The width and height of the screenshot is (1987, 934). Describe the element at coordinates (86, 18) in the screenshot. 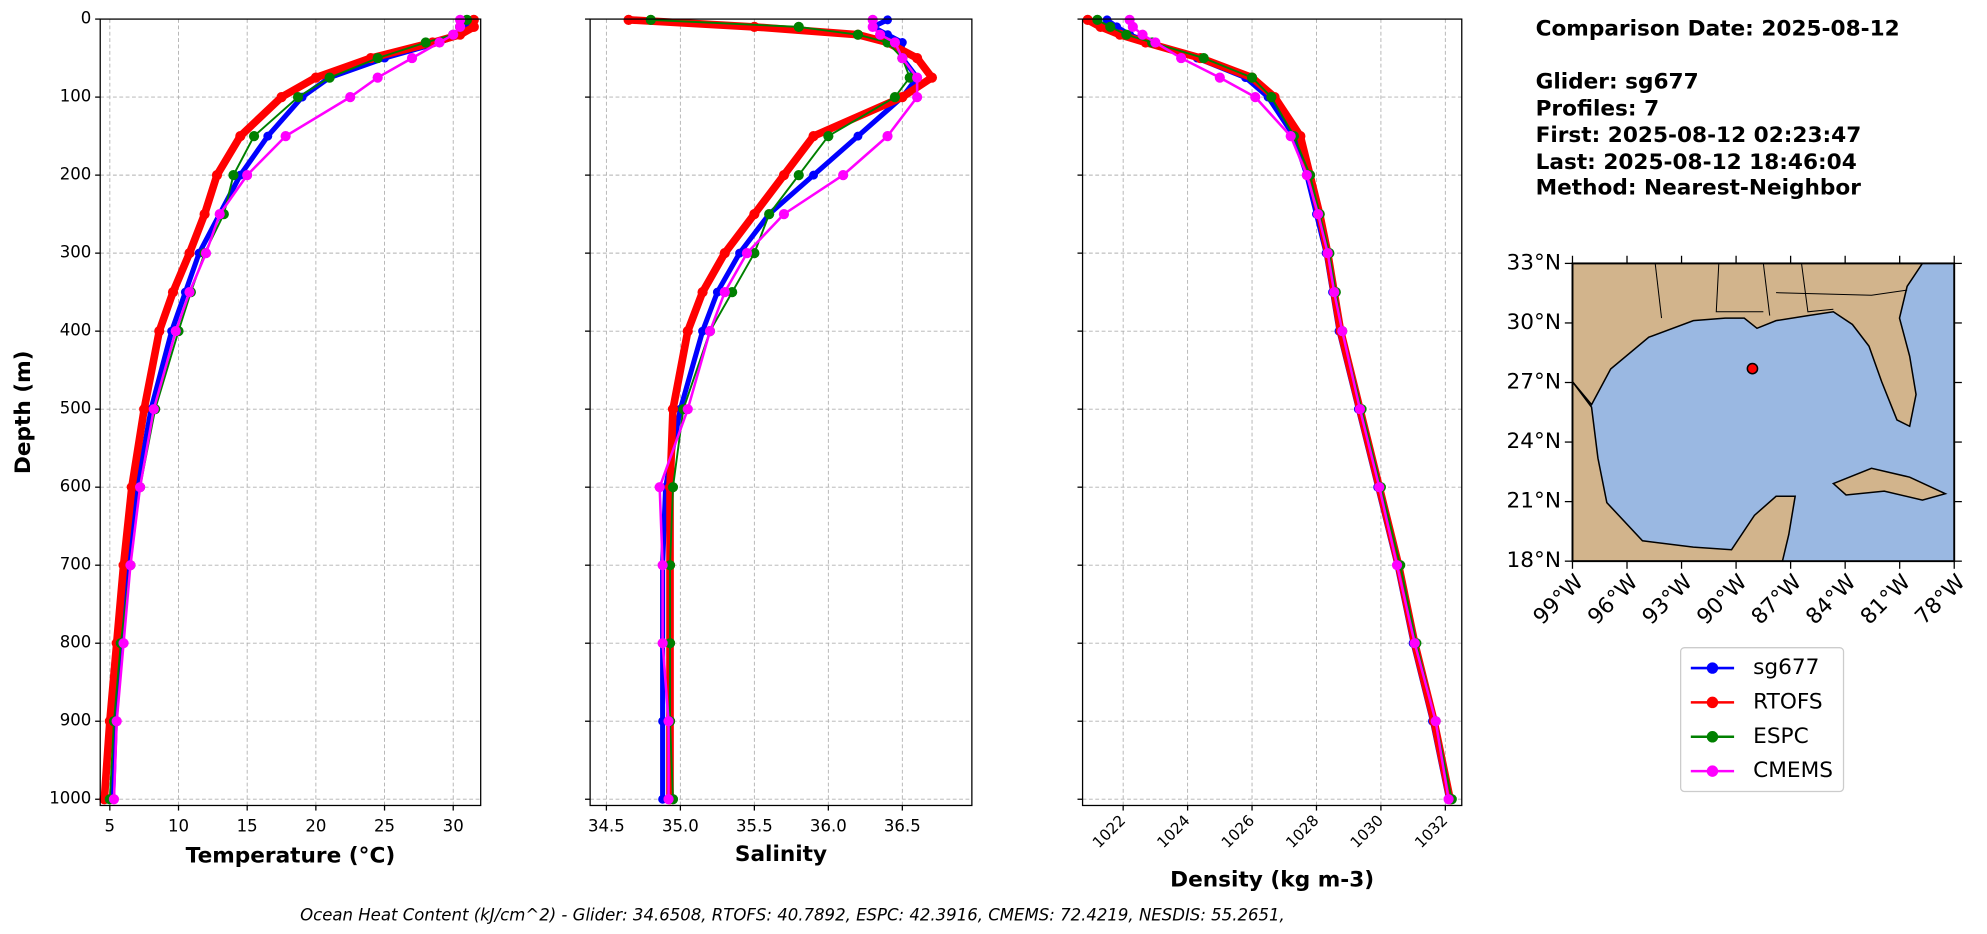

I see `y-tick-label: 0` at that location.